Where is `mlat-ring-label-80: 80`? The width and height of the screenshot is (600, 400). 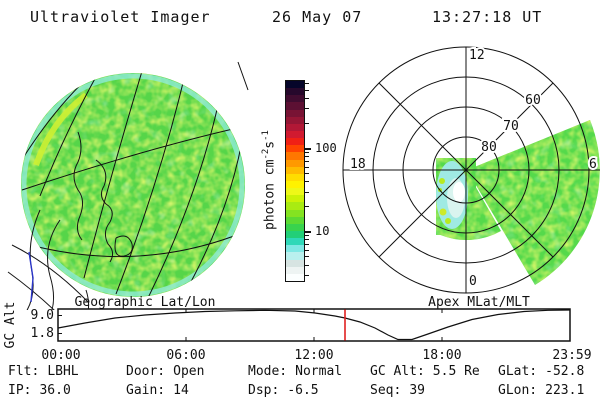
mlat-ring-label-80: 80 is located at coordinates (489, 147).